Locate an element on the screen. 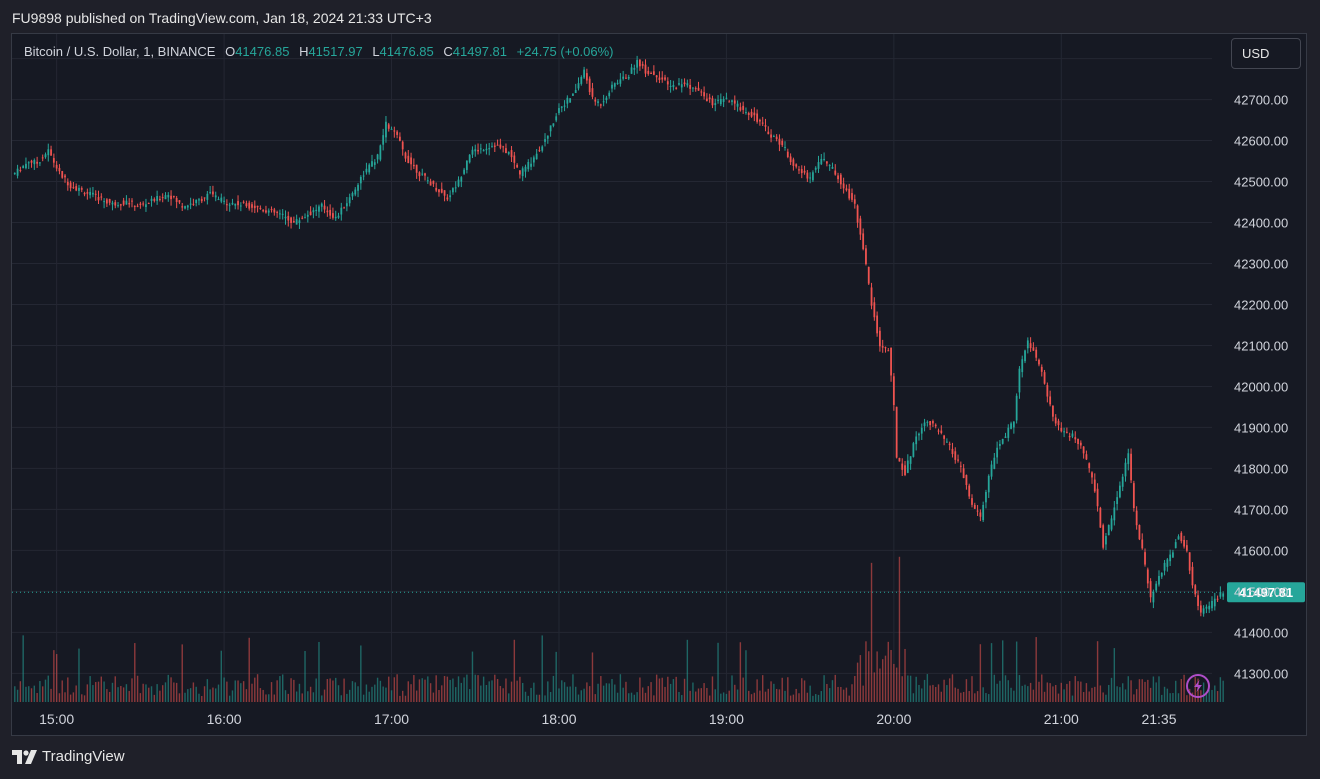 This screenshot has width=1320, height=779. y-tick-label: 41600.00 is located at coordinates (1261, 550).